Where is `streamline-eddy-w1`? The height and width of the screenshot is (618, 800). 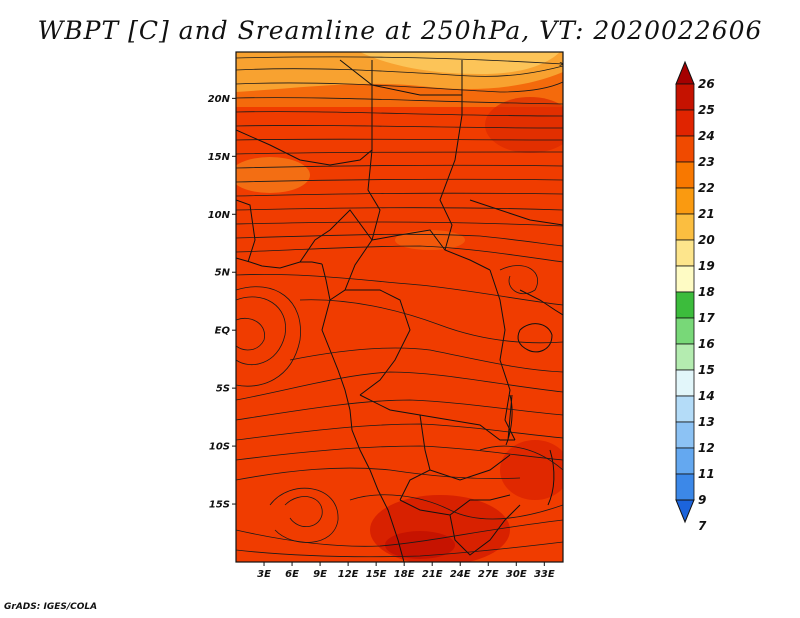
streamline-eddy-w1 is located at coordinates (261, 331).